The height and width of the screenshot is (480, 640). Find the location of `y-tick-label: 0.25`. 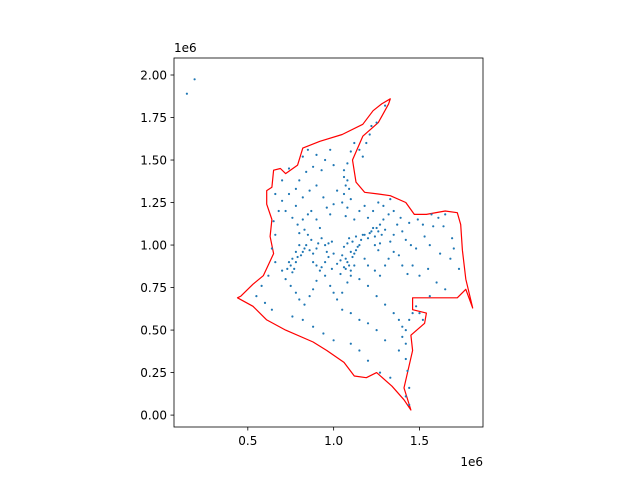

y-tick-label: 0.25 is located at coordinates (153, 373).